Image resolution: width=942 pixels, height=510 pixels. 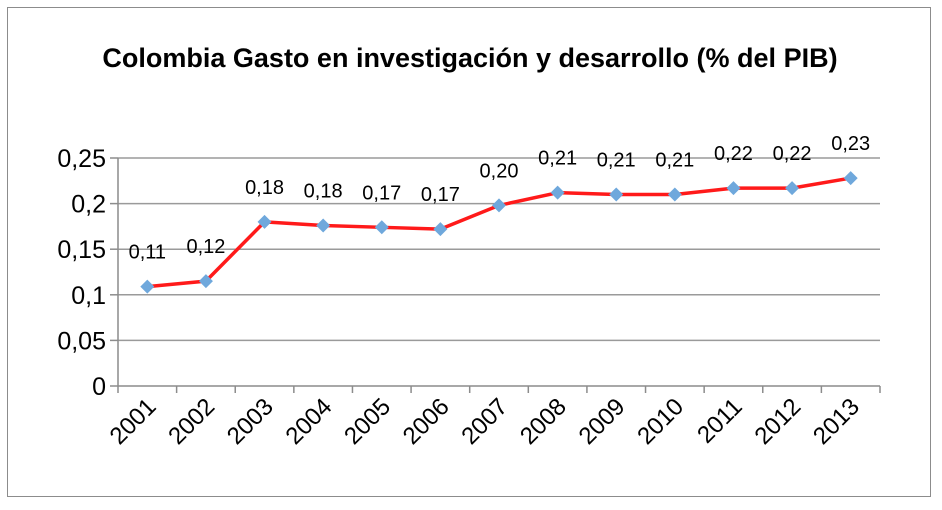 I want to click on y-tick-label: 0, so click(x=99, y=387).